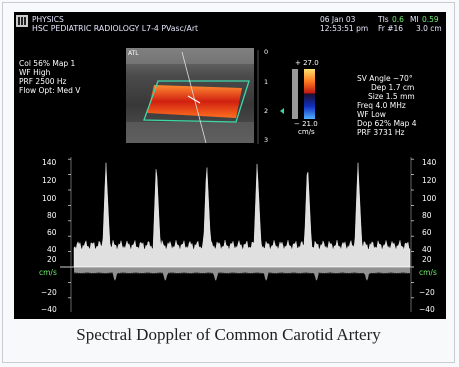  I want to click on depth-tick-1: 1, so click(266, 82).